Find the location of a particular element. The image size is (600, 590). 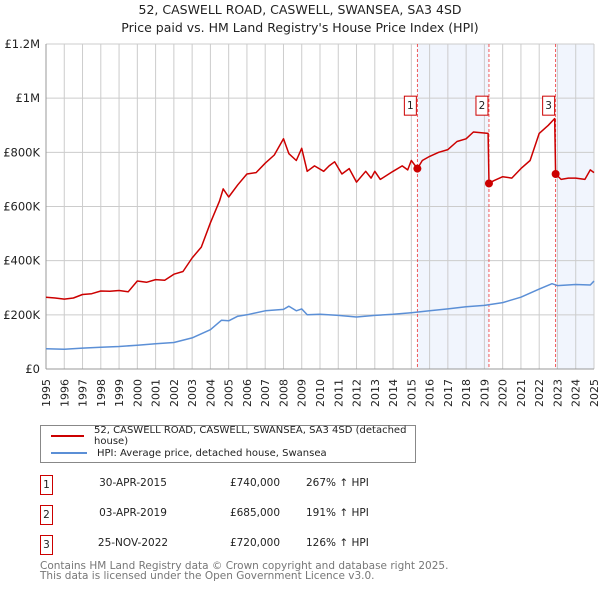

series-line is located at coordinates (320, 315).